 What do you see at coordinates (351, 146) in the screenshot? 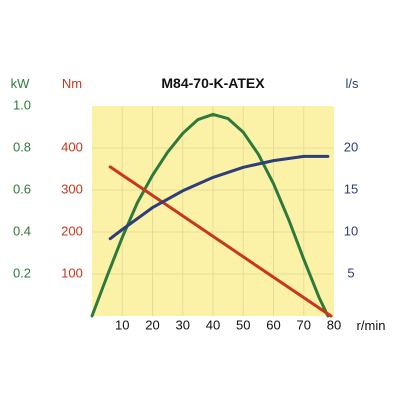
I see `ls-tick-label: 20` at bounding box center [351, 146].